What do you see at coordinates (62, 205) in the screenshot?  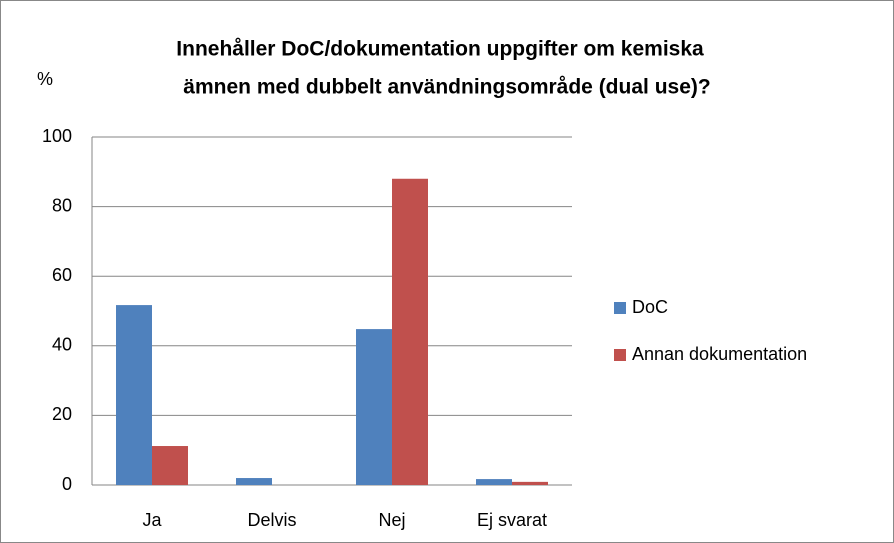 I see `y-tick-label: 80` at bounding box center [62, 205].